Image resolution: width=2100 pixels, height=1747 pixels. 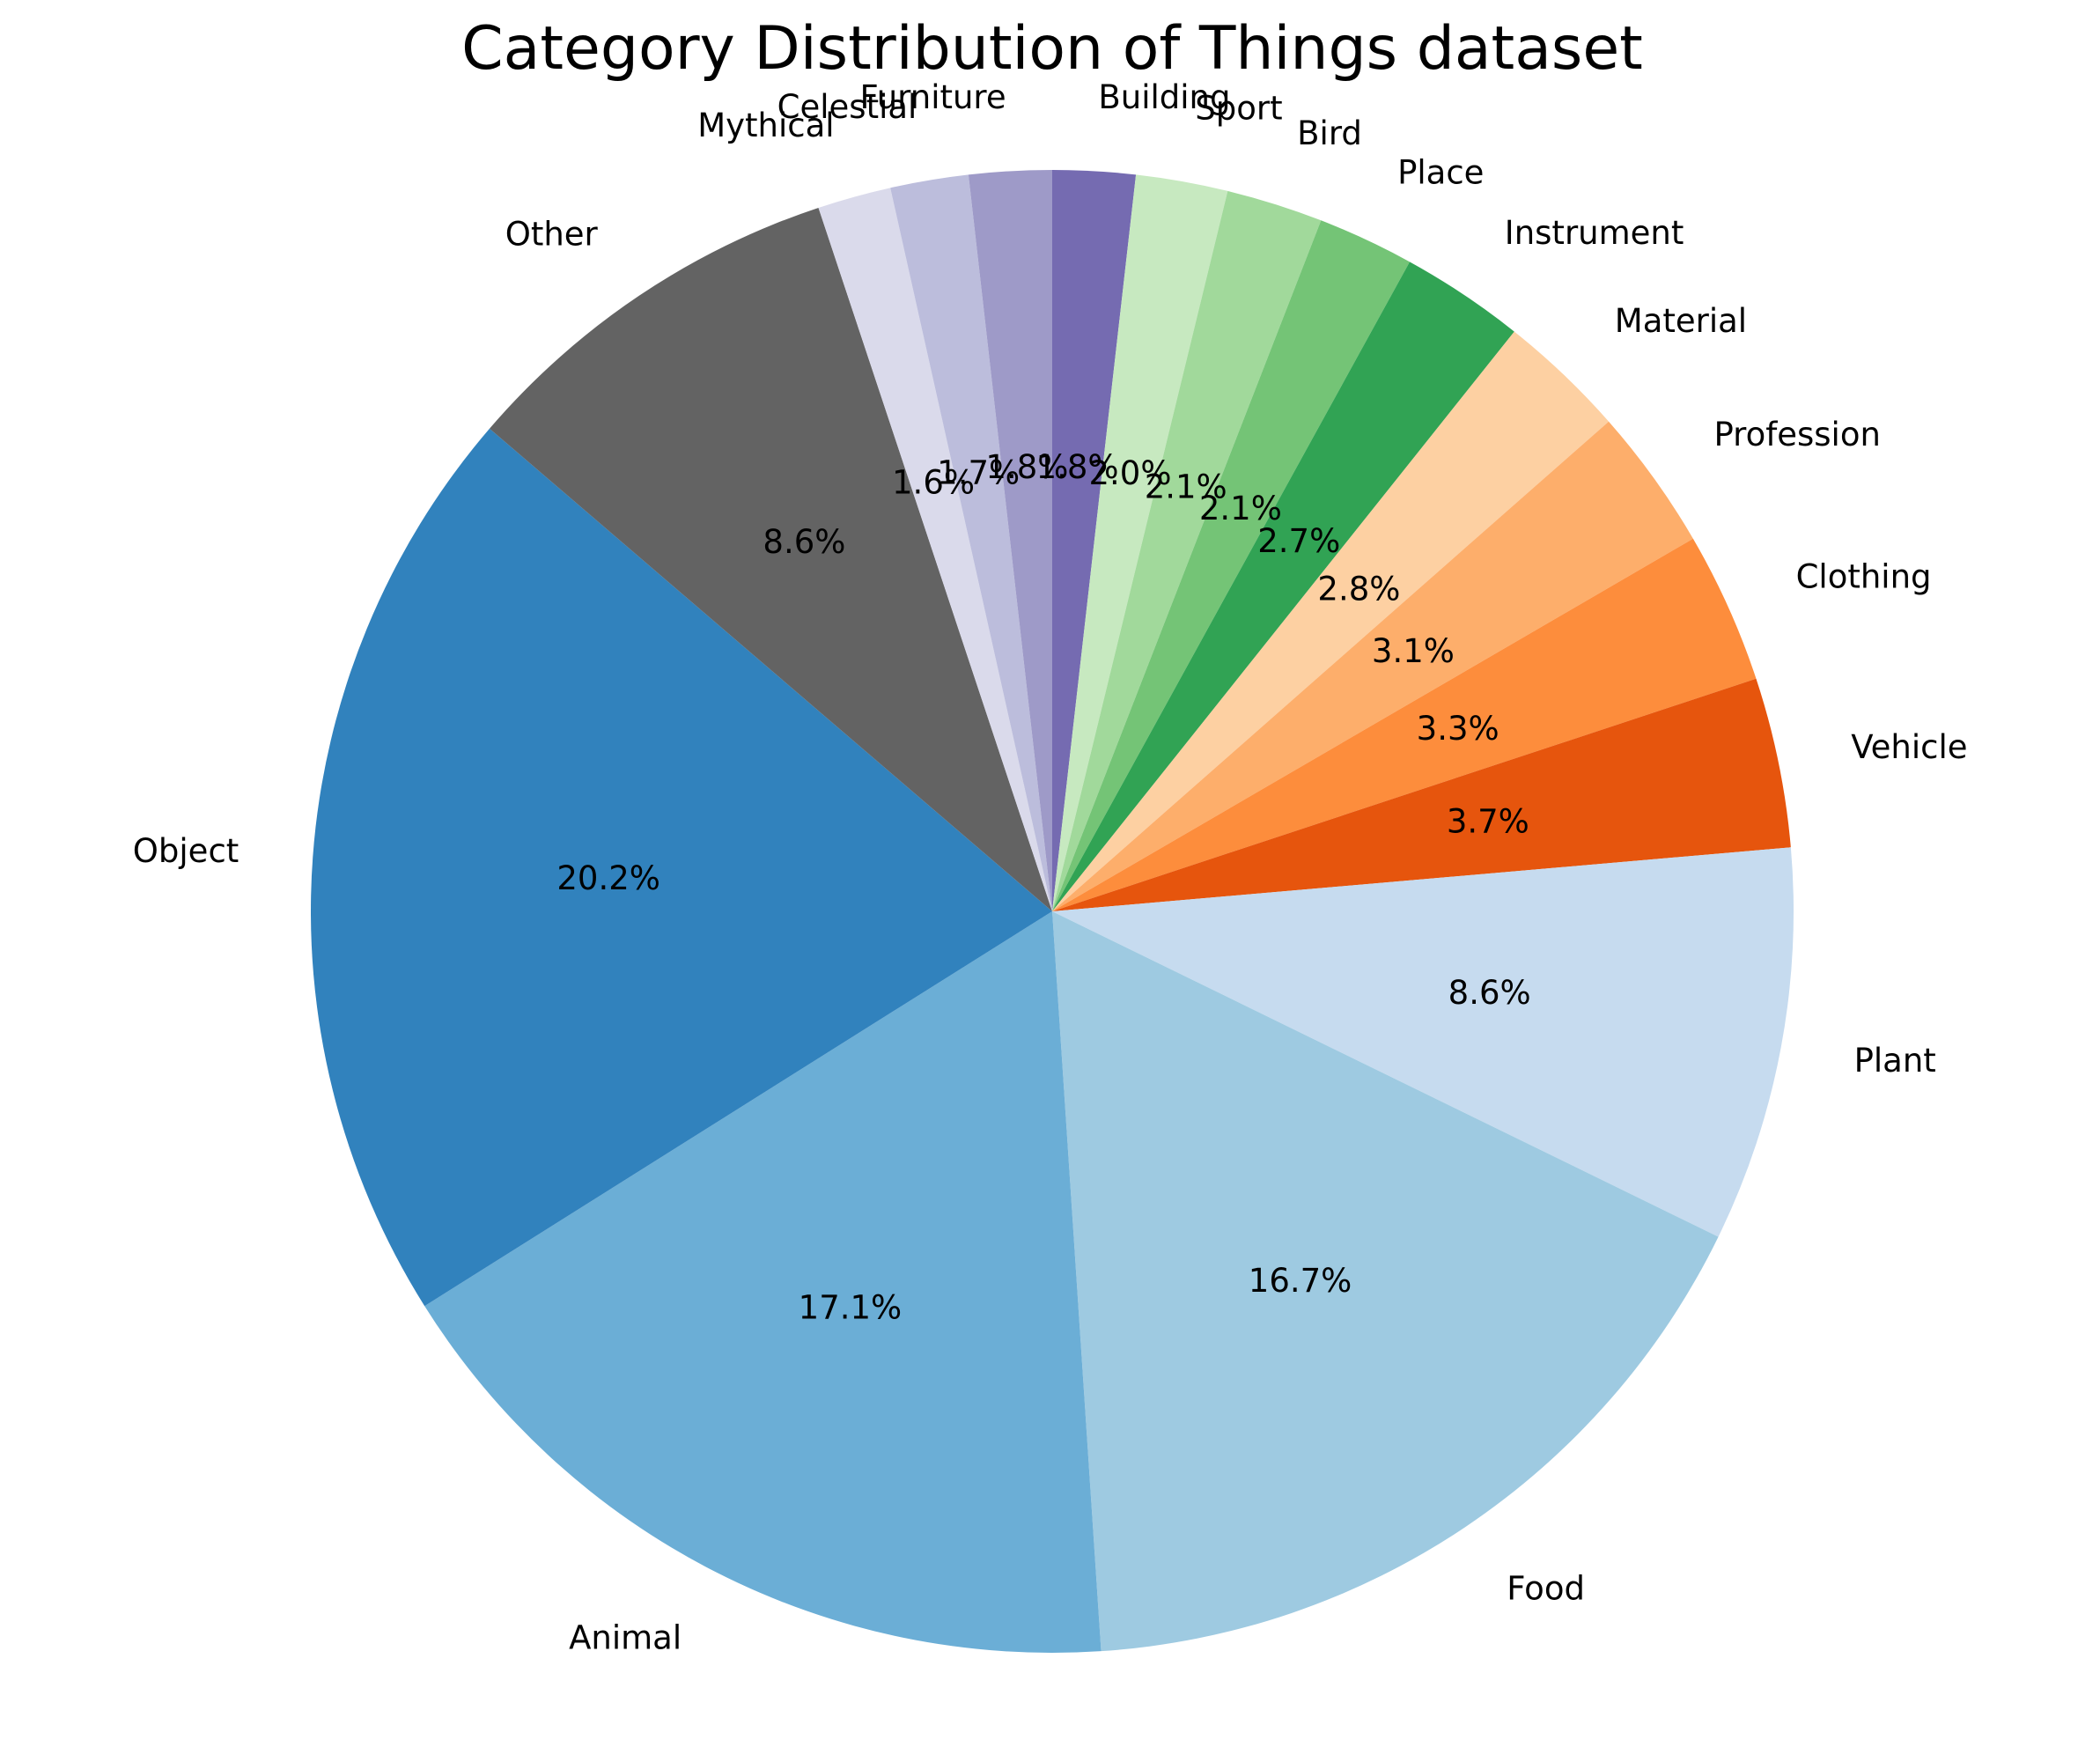 I want to click on pie-slice-other, so click(x=770, y=559).